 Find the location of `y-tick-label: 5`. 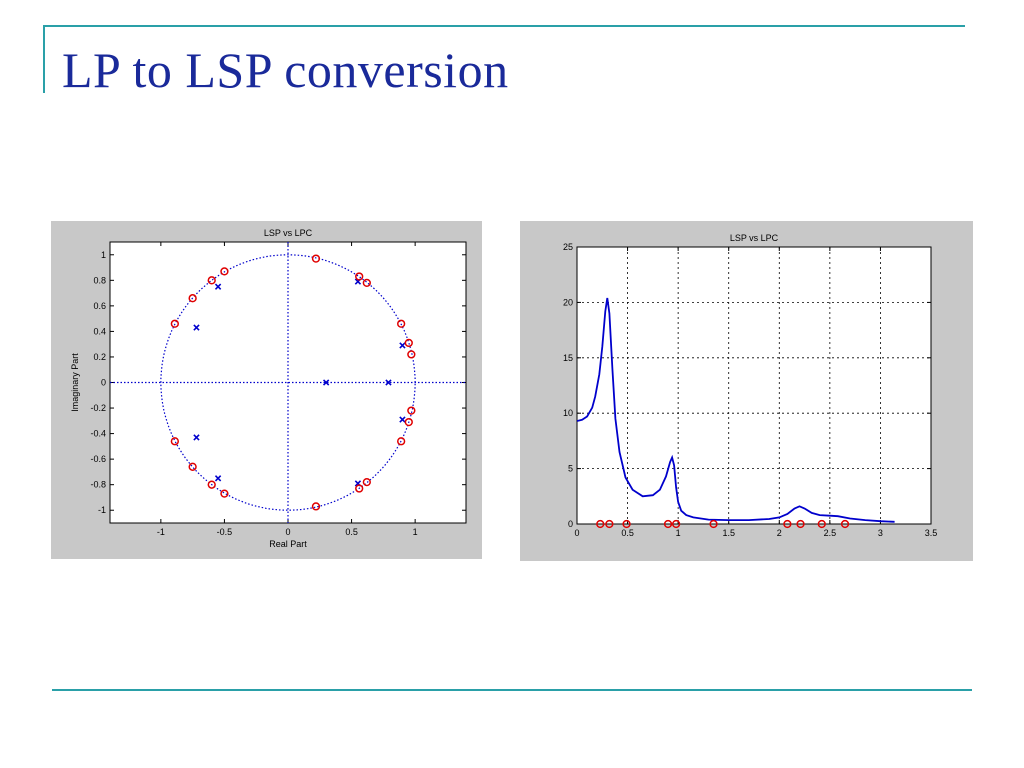

y-tick-label: 5 is located at coordinates (570, 469).